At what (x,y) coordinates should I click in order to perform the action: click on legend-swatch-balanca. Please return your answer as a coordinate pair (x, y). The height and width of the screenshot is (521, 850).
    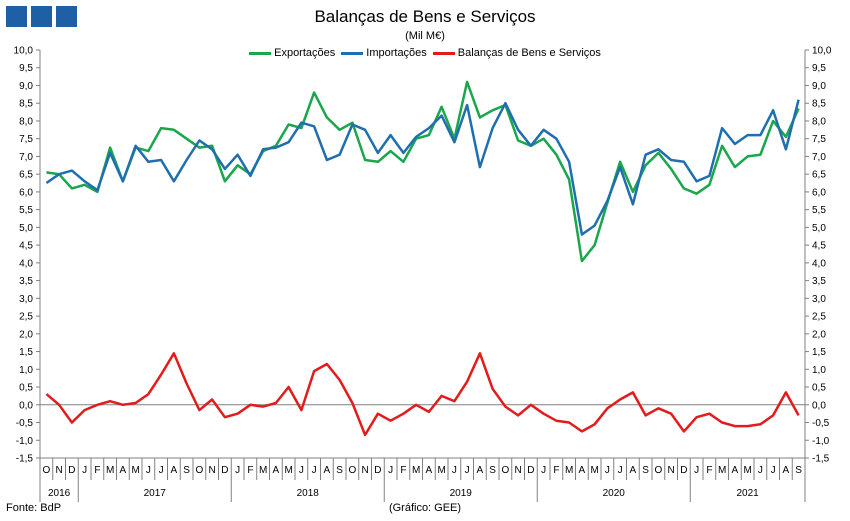
    Looking at the image, I should click on (443, 53).